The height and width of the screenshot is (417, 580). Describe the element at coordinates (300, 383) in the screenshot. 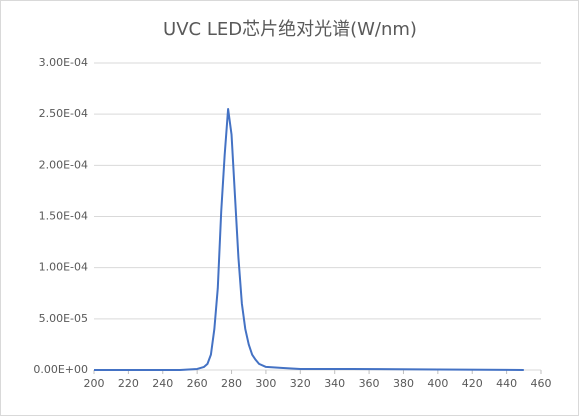

I see `x-tick-label: 320` at that location.